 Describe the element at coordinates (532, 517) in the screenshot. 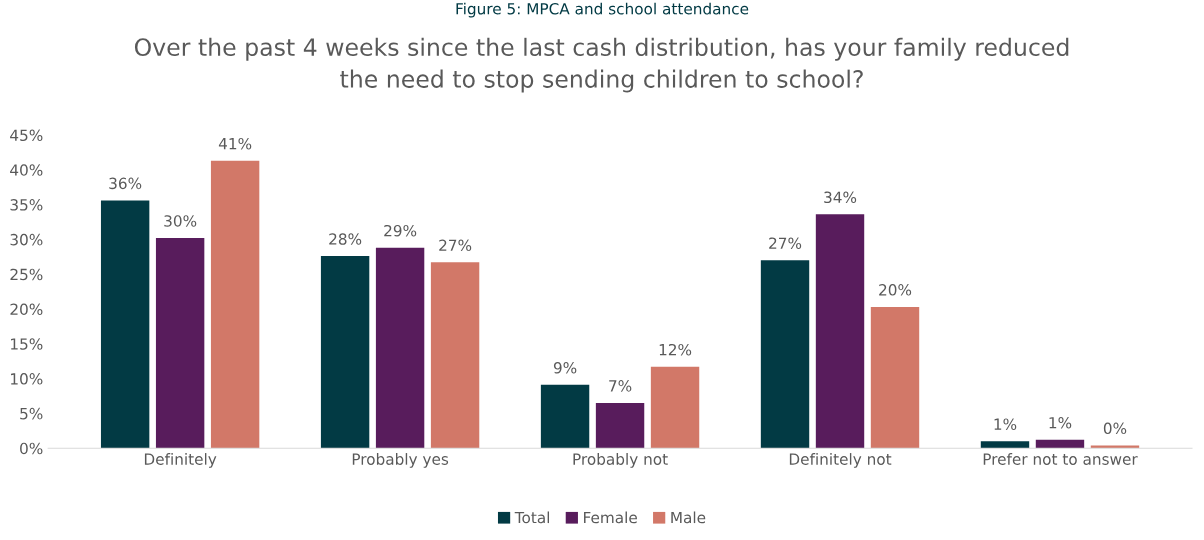

I see `legend-label: Total` at that location.